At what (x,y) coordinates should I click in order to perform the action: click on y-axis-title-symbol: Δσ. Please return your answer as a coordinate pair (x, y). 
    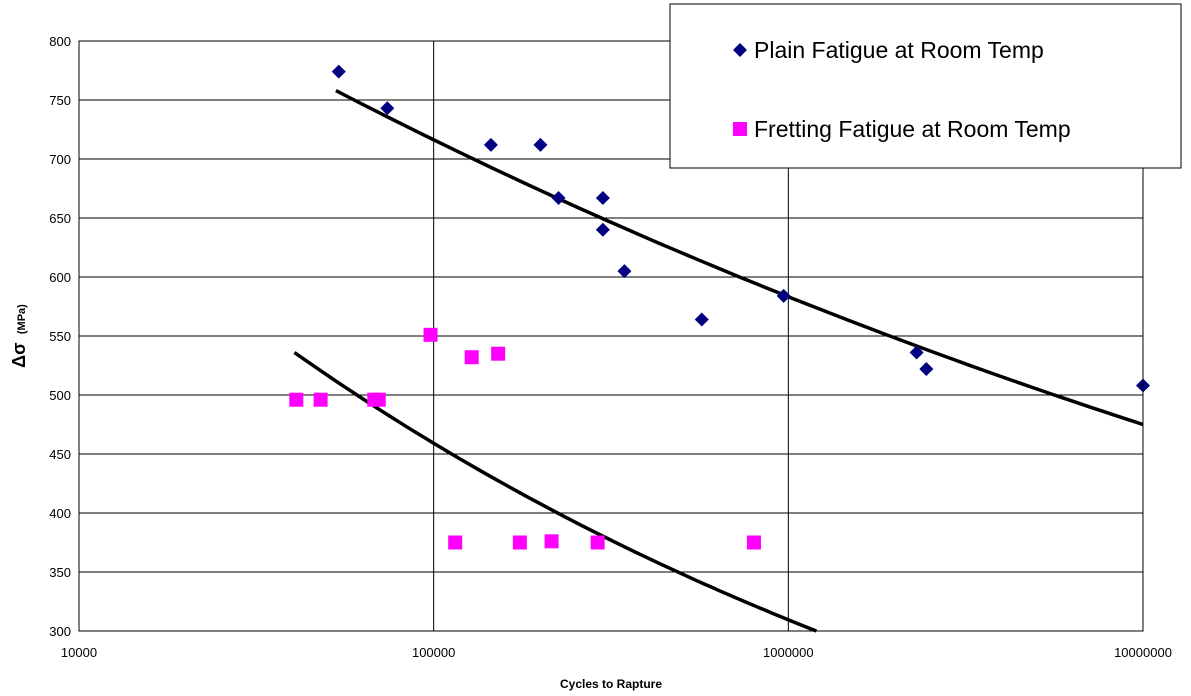
    Looking at the image, I should click on (19, 355).